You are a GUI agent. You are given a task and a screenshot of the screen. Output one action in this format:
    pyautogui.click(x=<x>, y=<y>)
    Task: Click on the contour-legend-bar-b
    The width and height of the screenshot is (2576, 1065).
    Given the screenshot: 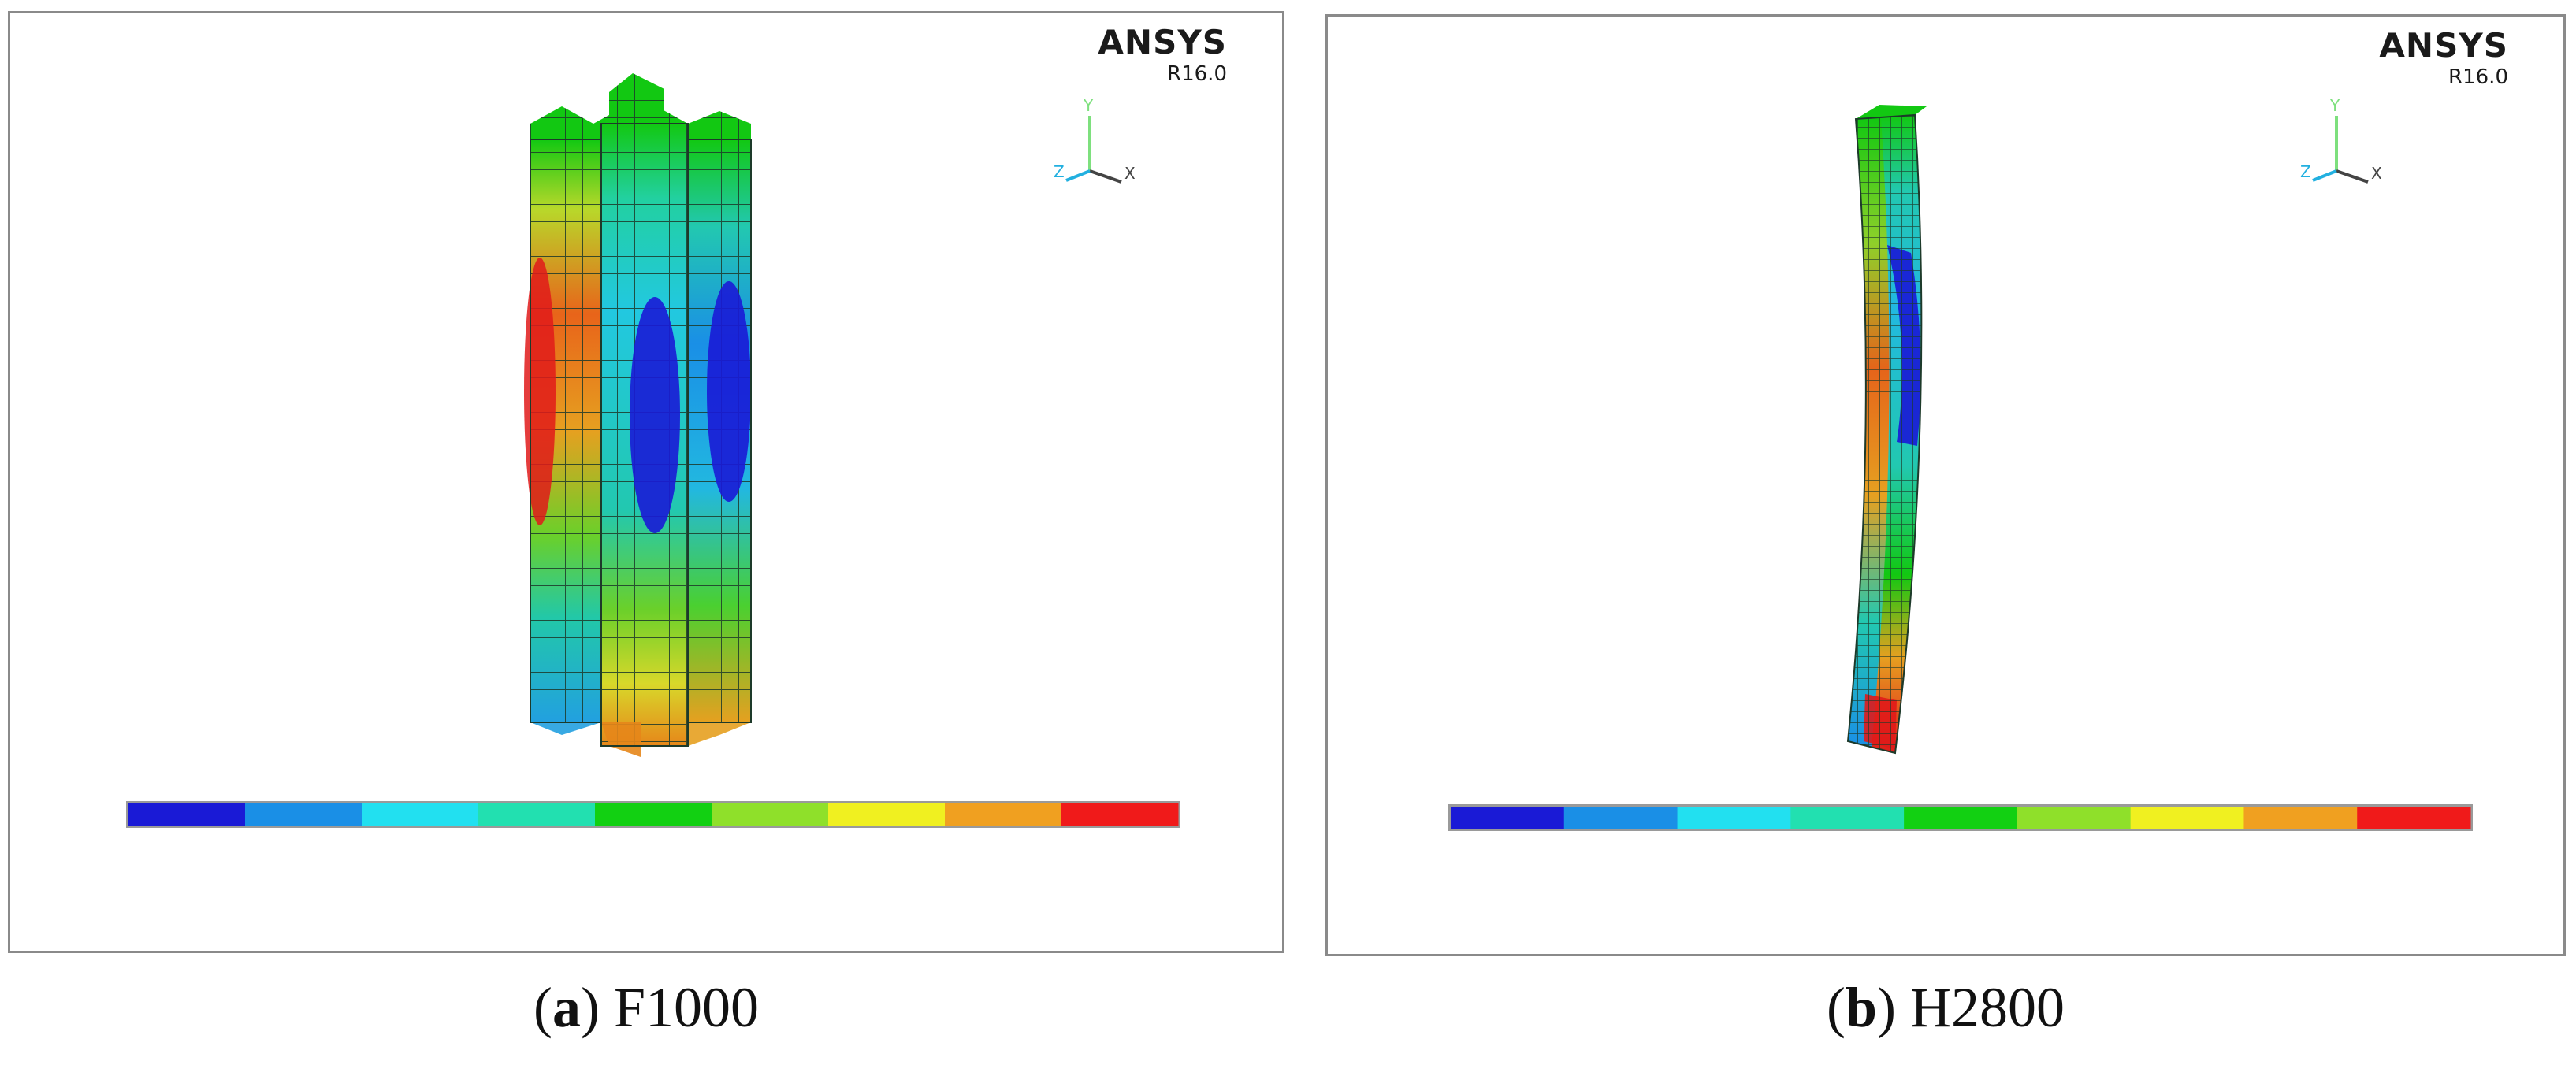 What is the action you would take?
    pyautogui.click(x=1960, y=818)
    